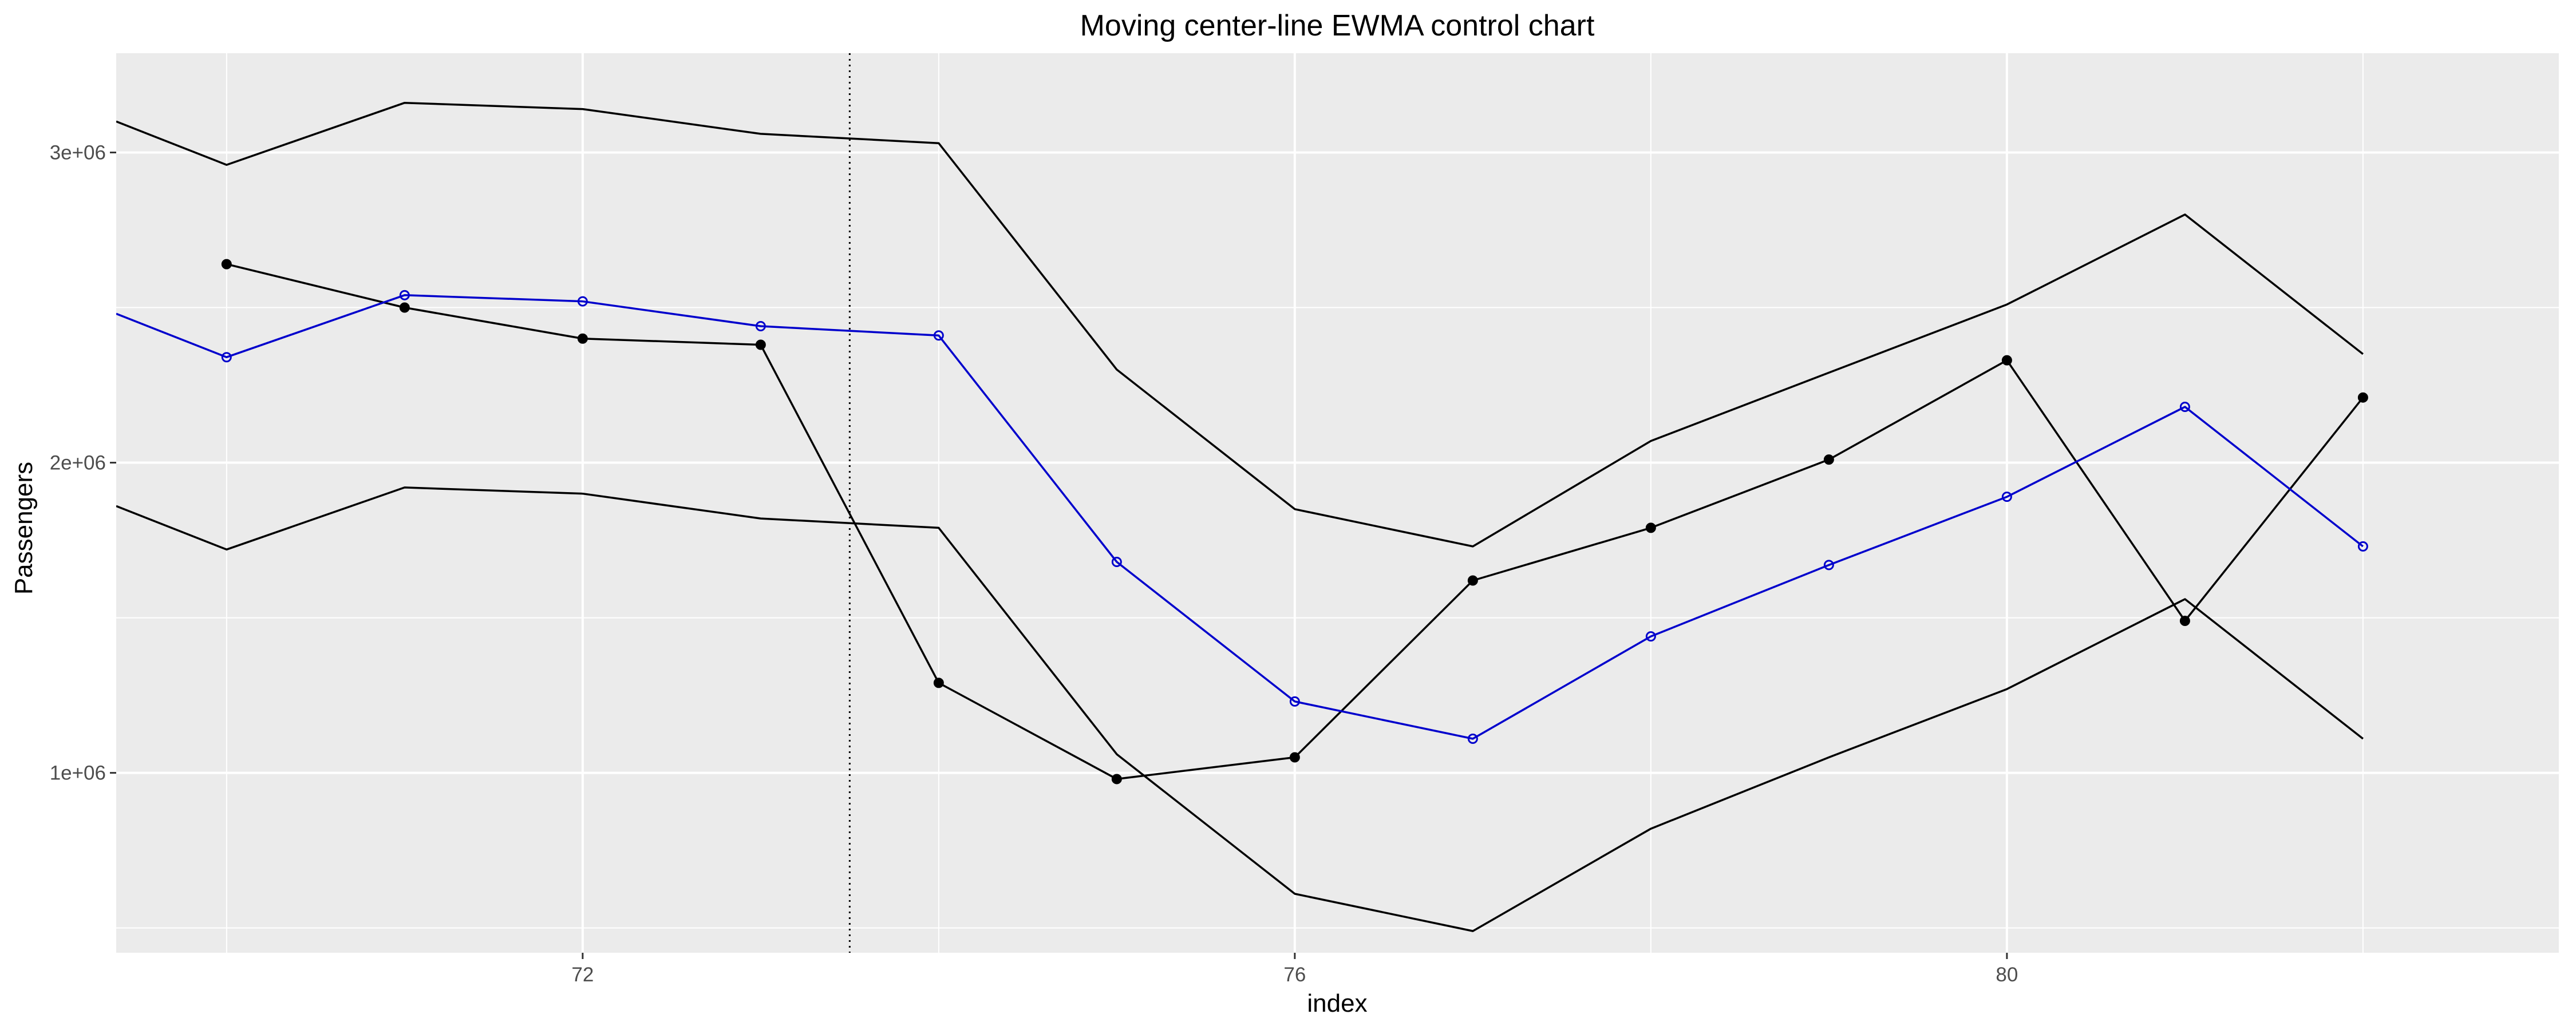  Describe the element at coordinates (78, 773) in the screenshot. I see `y-tick-label: 1e+06` at that location.